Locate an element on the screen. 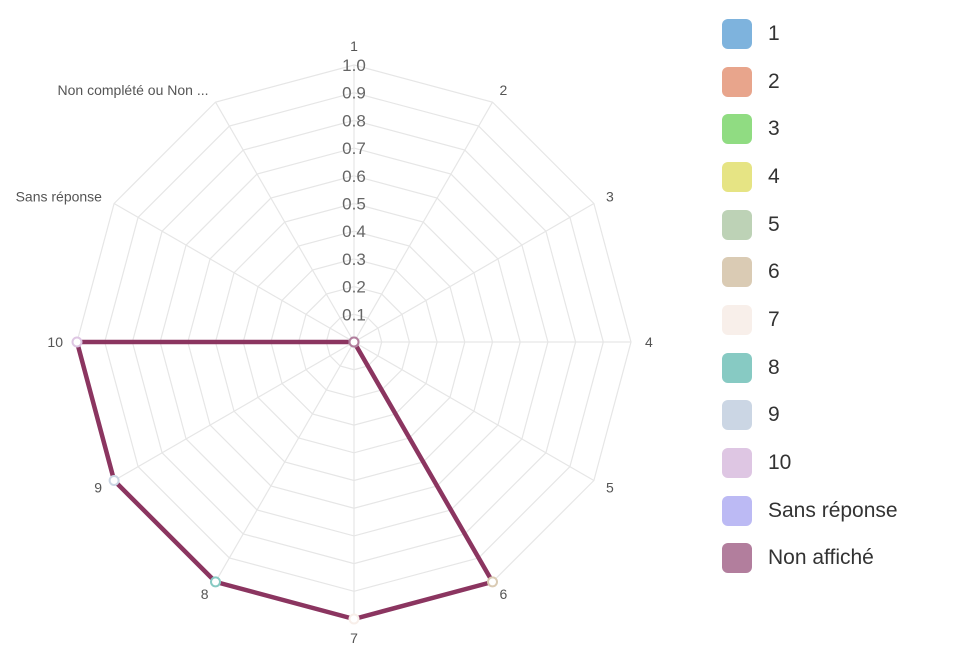  radial-tick-label: 0.3 is located at coordinates (354, 259).